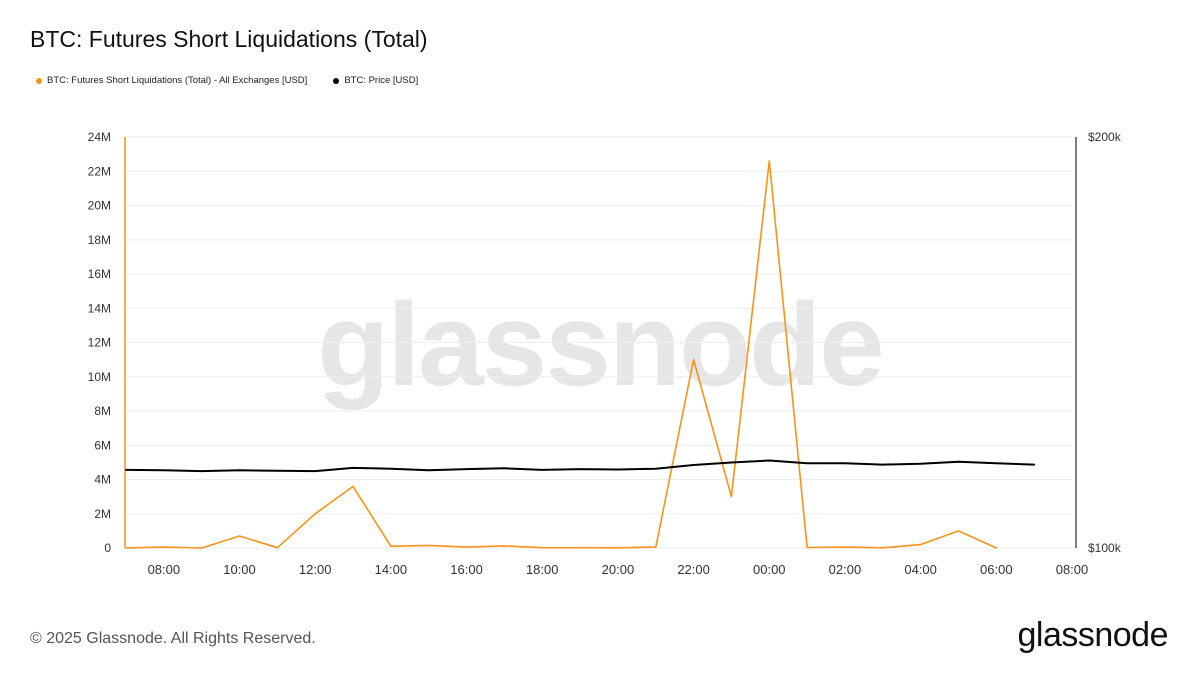 This screenshot has height=675, width=1200. What do you see at coordinates (107, 548) in the screenshot?
I see `y-tick-label: 0` at bounding box center [107, 548].